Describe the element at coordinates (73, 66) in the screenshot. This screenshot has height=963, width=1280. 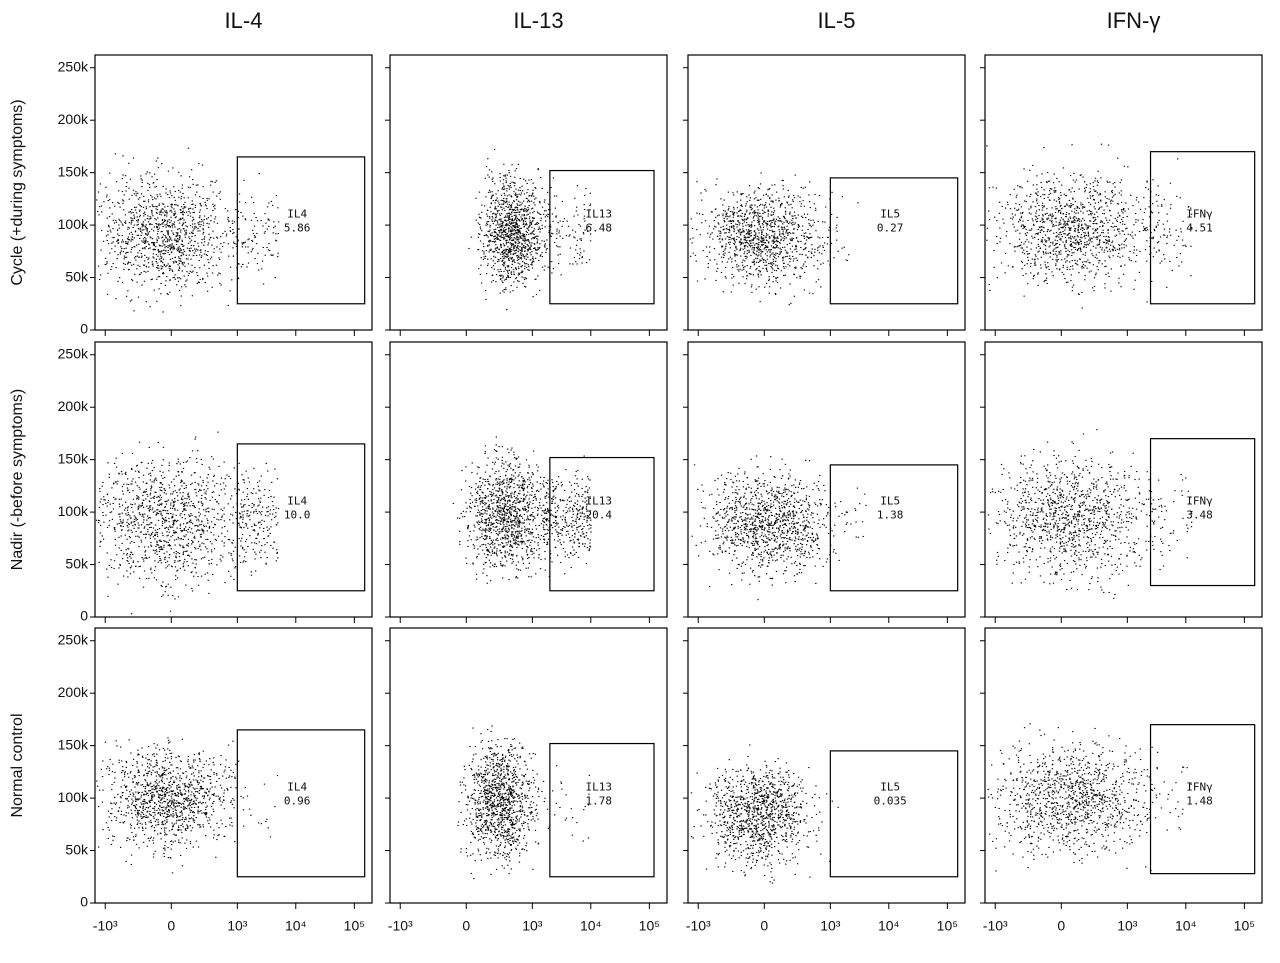
I see `y-tick-label: 250k` at that location.